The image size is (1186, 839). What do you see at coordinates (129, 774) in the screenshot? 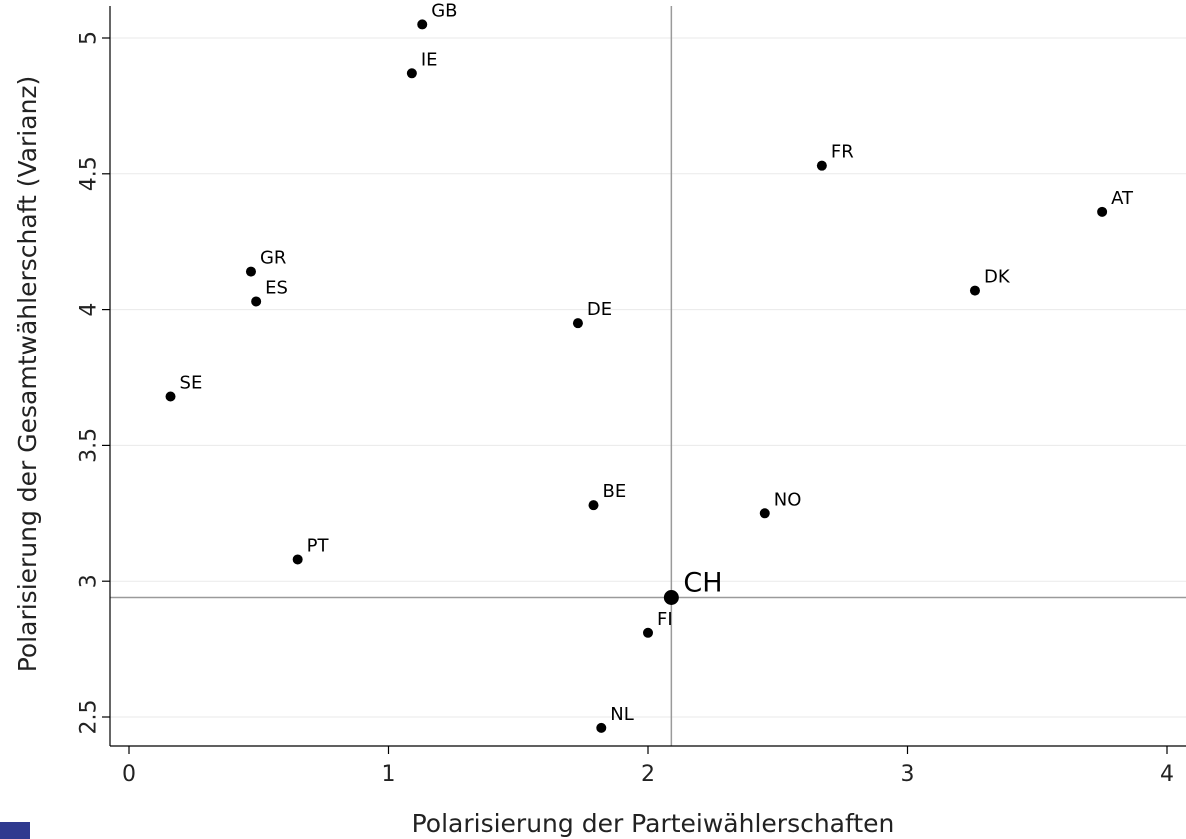
I see `x-tick-label: 0` at bounding box center [129, 774].